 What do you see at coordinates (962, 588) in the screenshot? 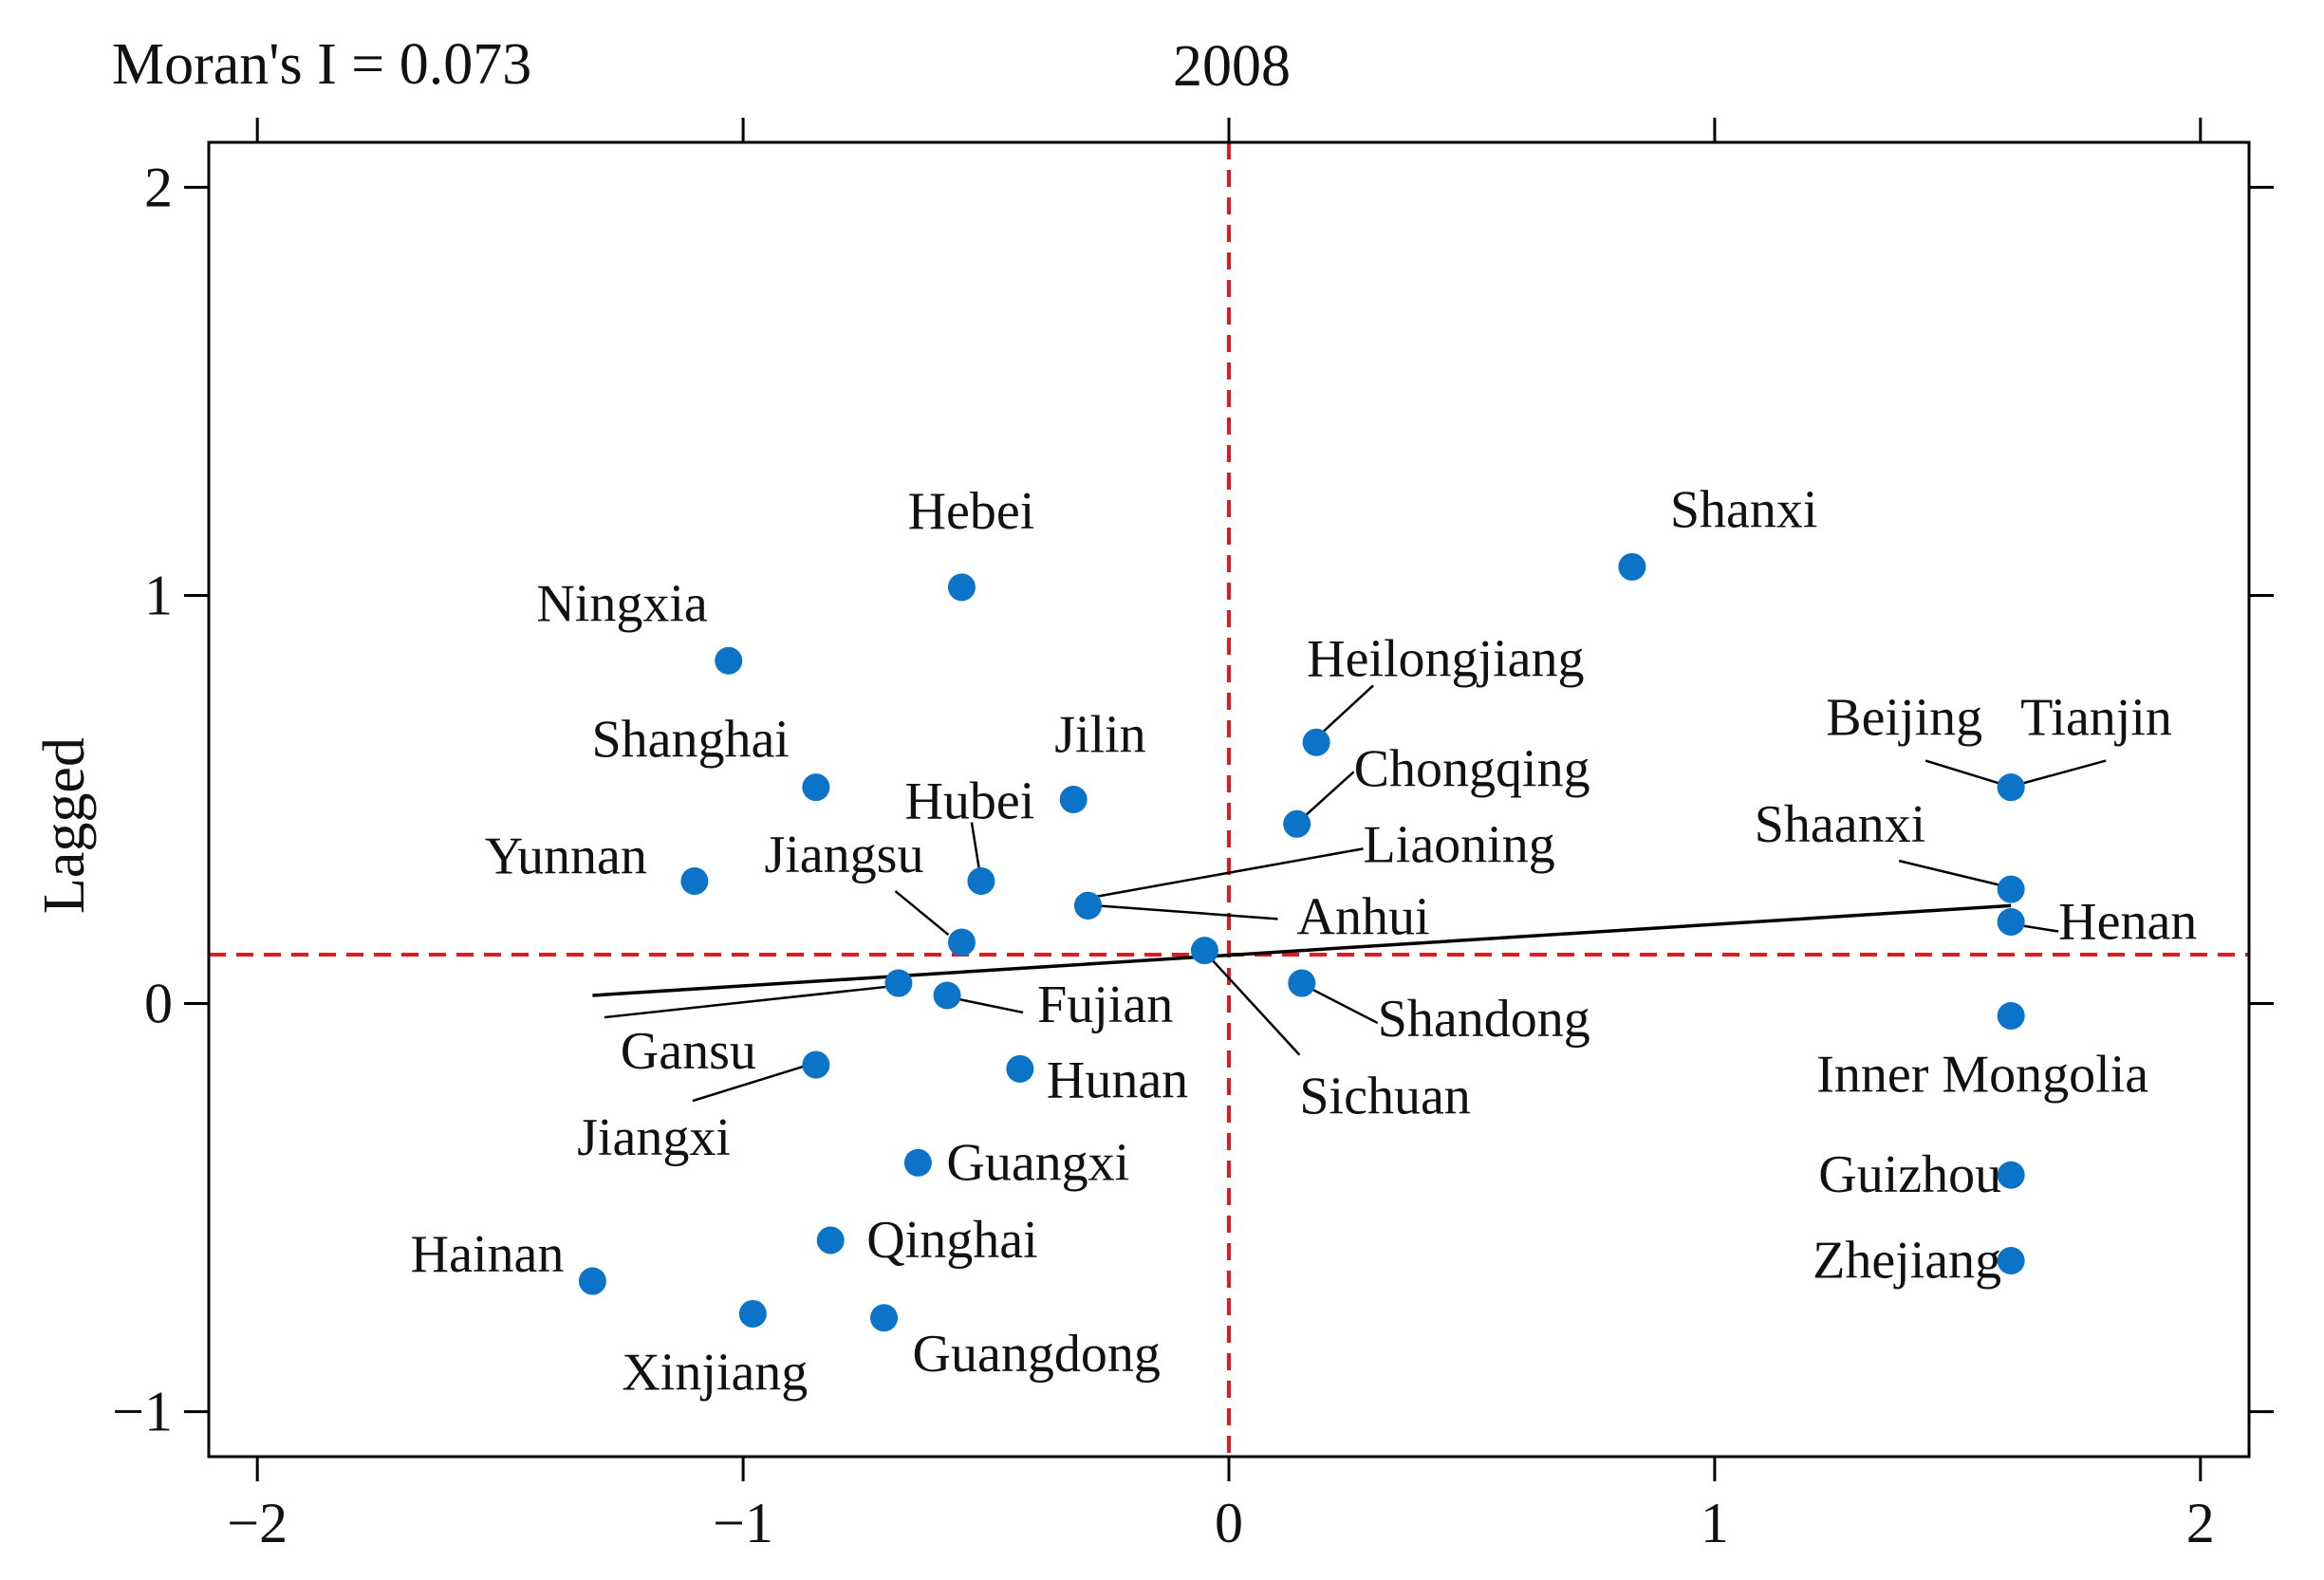
I see `point-hebei` at bounding box center [962, 588].